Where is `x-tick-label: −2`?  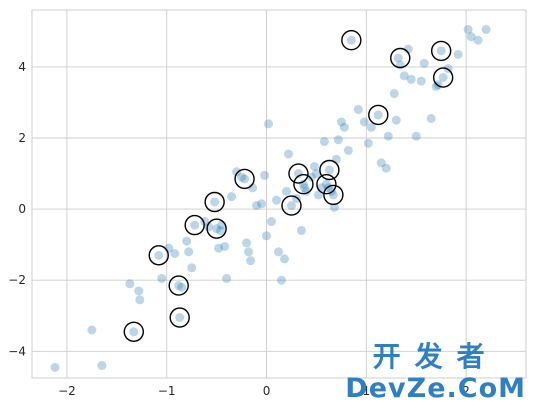
x-tick-label: −2 is located at coordinates (67, 391).